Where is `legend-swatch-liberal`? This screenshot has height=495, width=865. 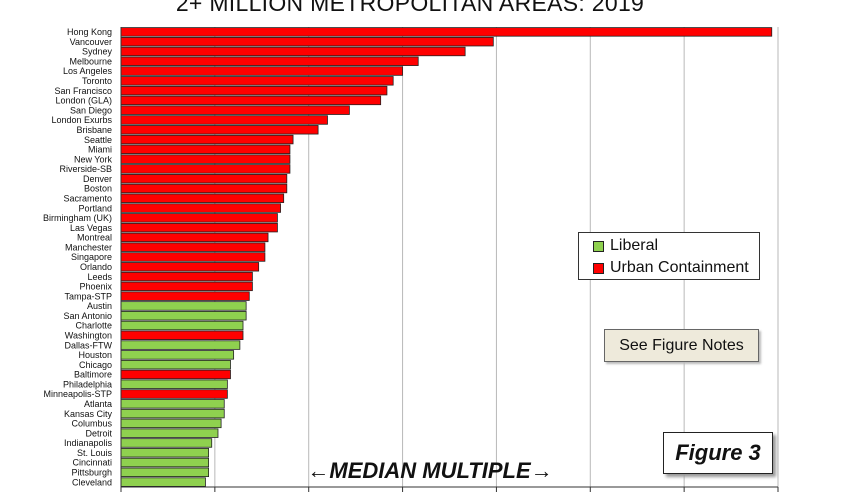
legend-swatch-liberal is located at coordinates (598, 246).